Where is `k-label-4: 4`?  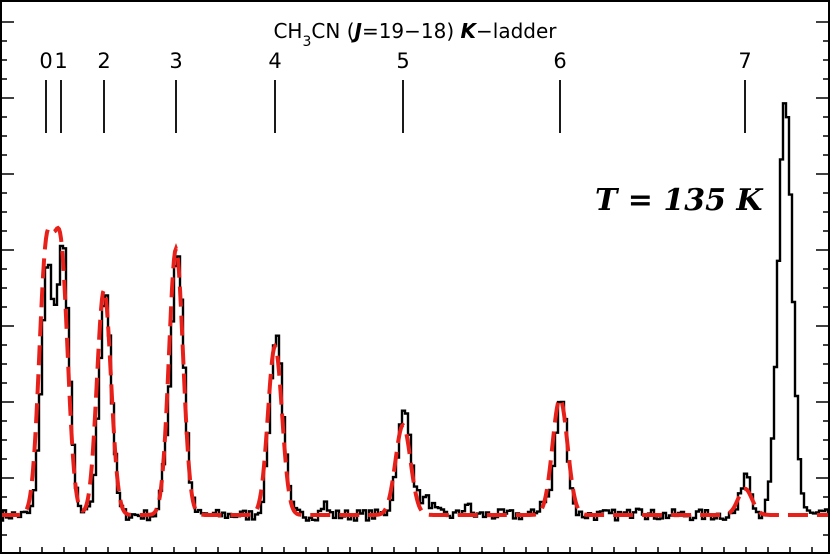
k-label-4: 4 is located at coordinates (274, 61).